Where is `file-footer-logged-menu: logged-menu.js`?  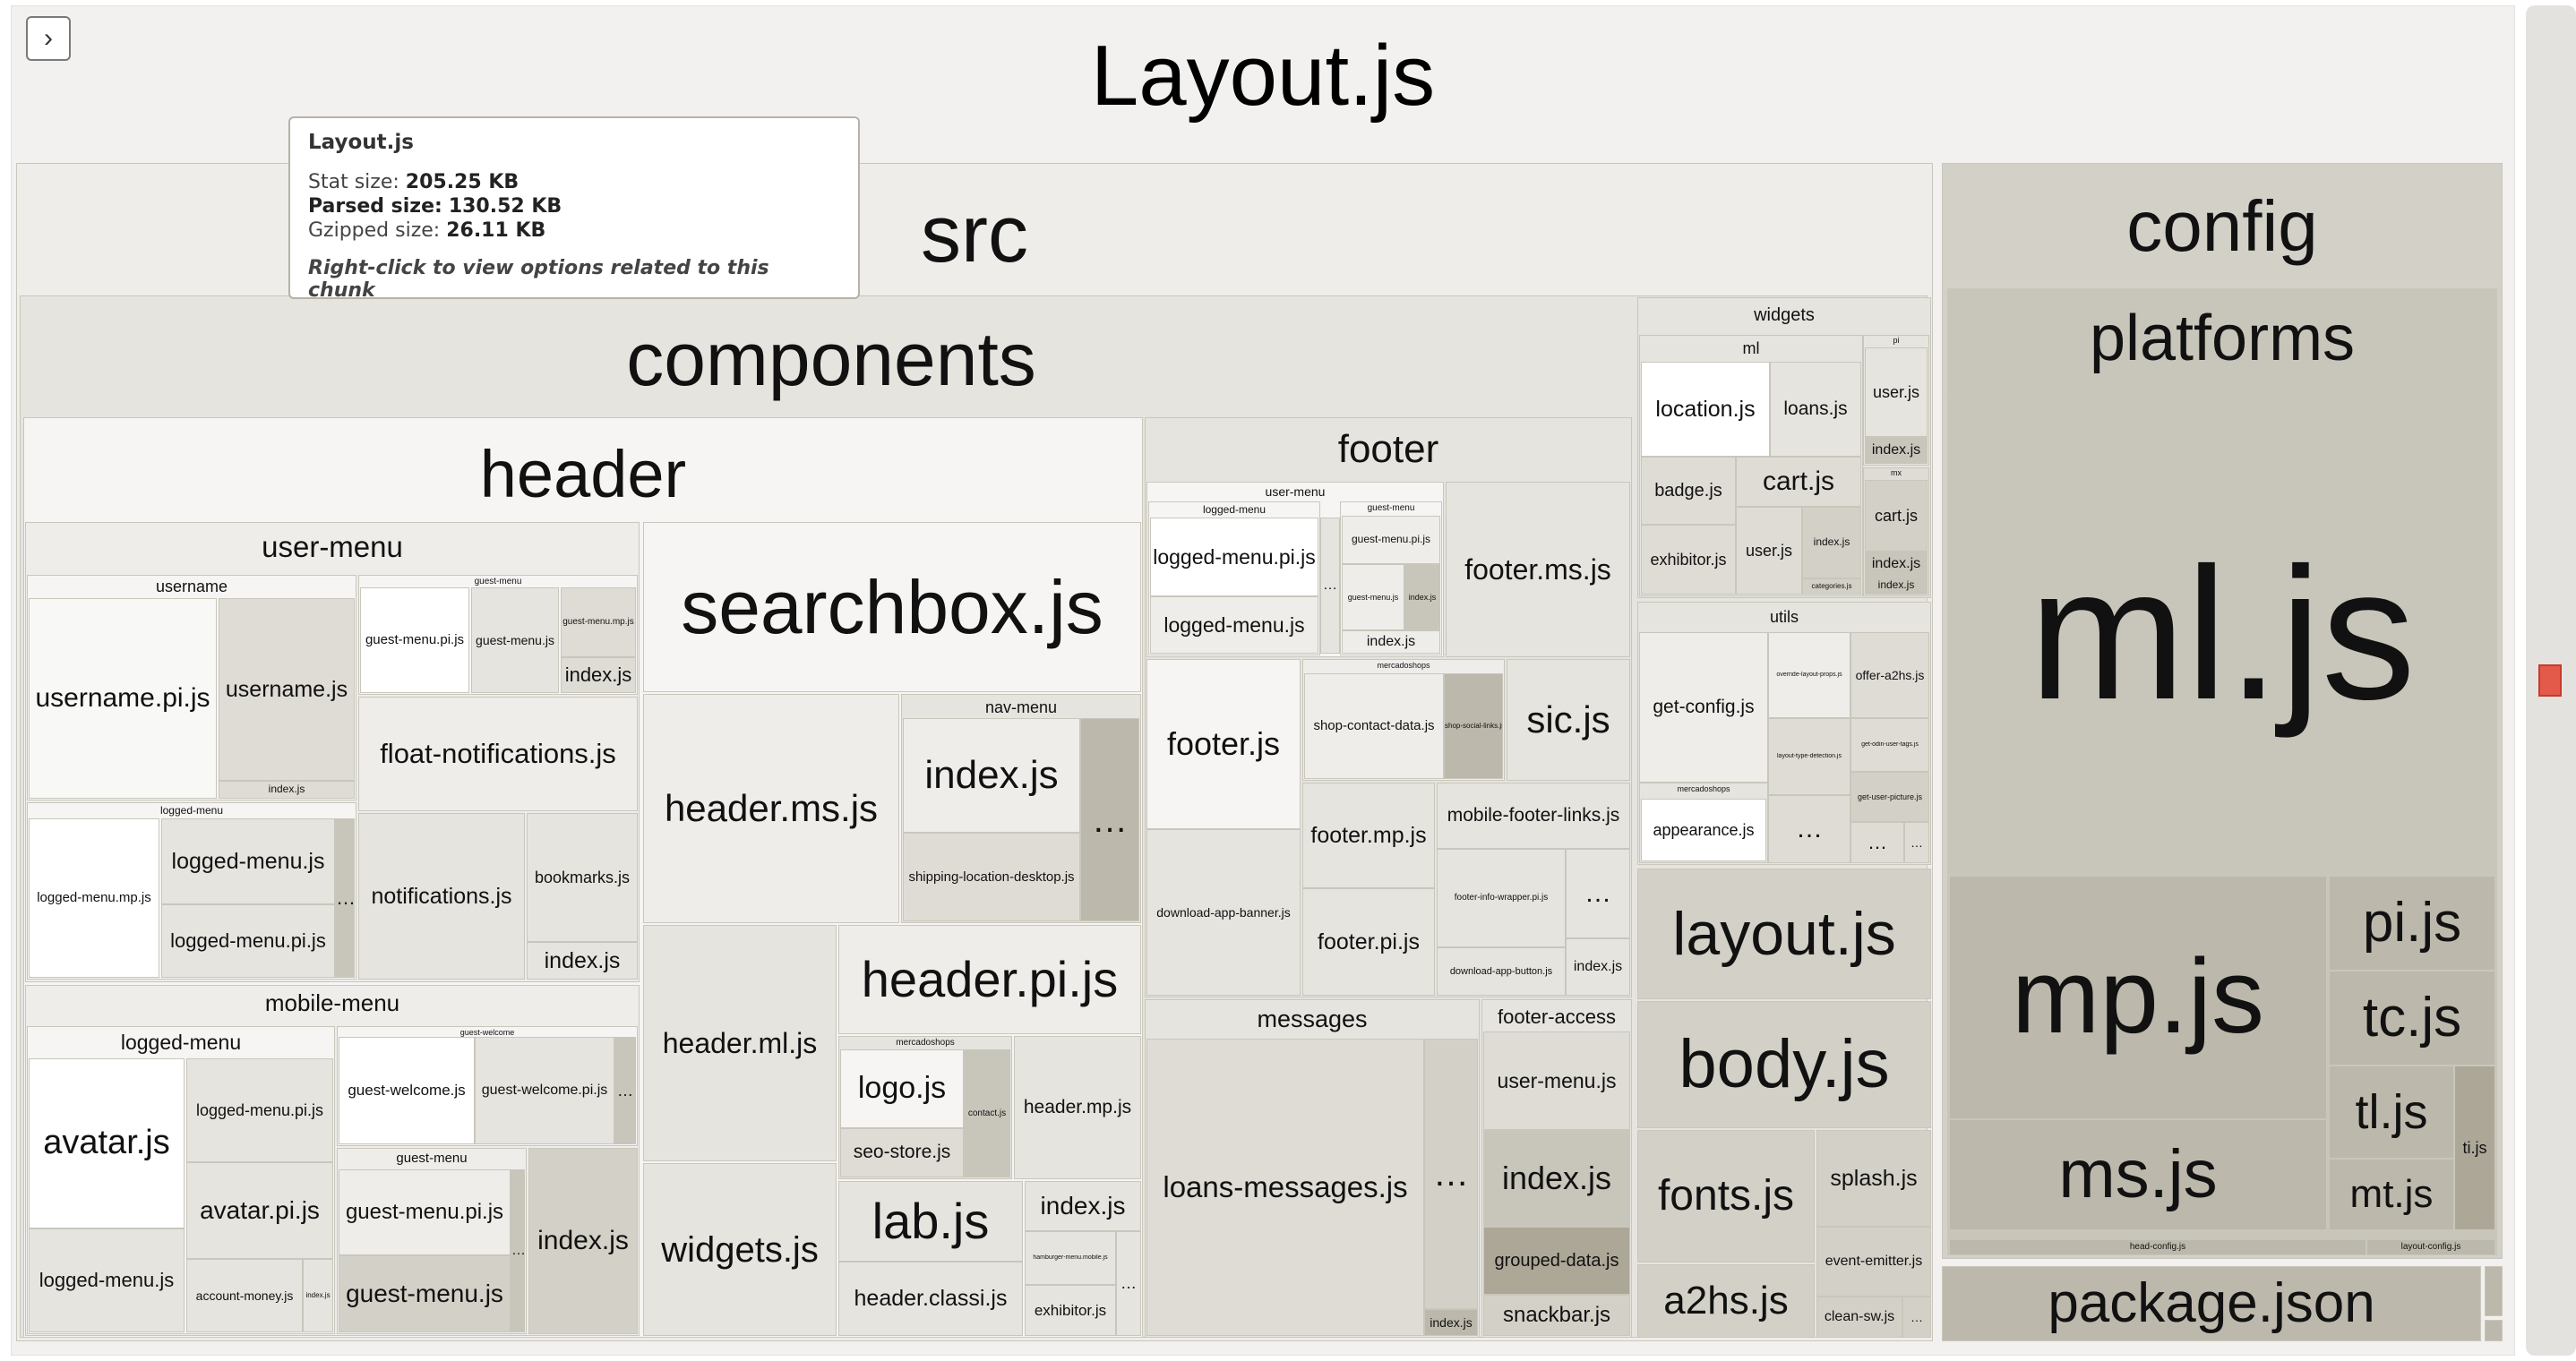
file-footer-logged-menu: logged-menu.js is located at coordinates (1234, 625).